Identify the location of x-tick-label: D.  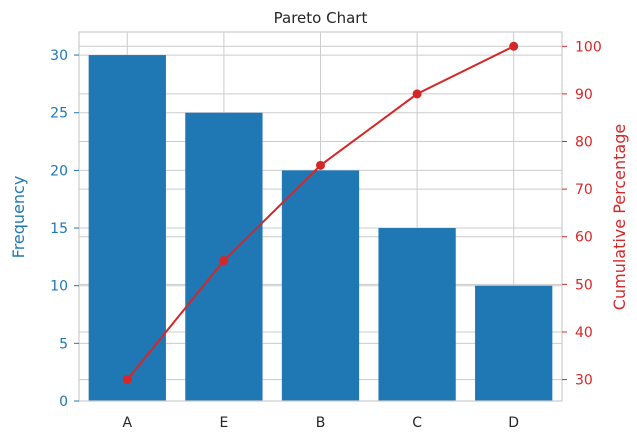
(513, 423).